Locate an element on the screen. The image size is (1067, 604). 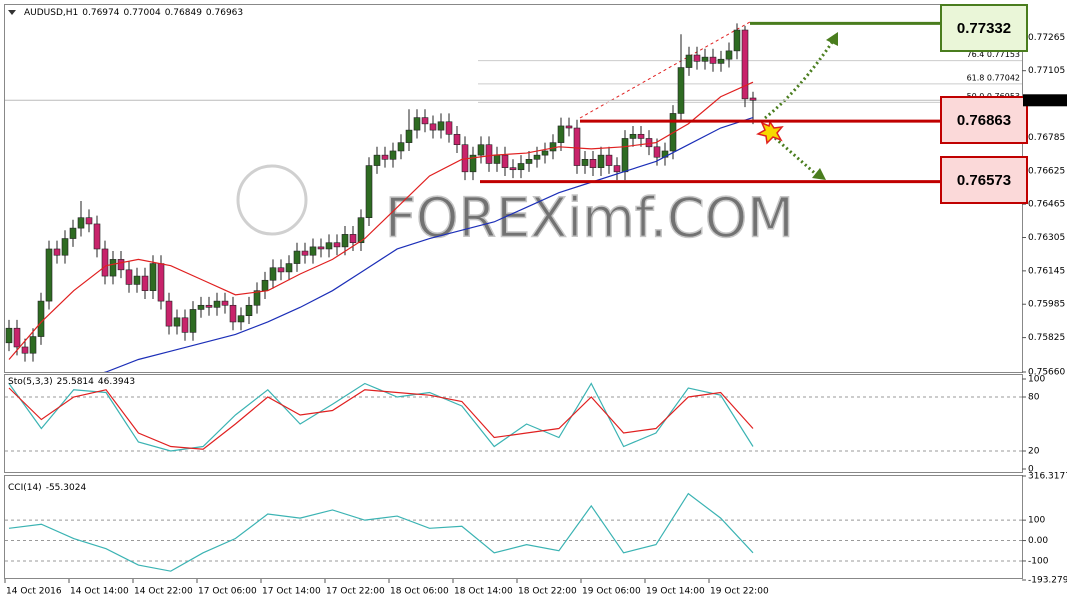
indicator-value: 46.3943 is located at coordinates (116, 382).